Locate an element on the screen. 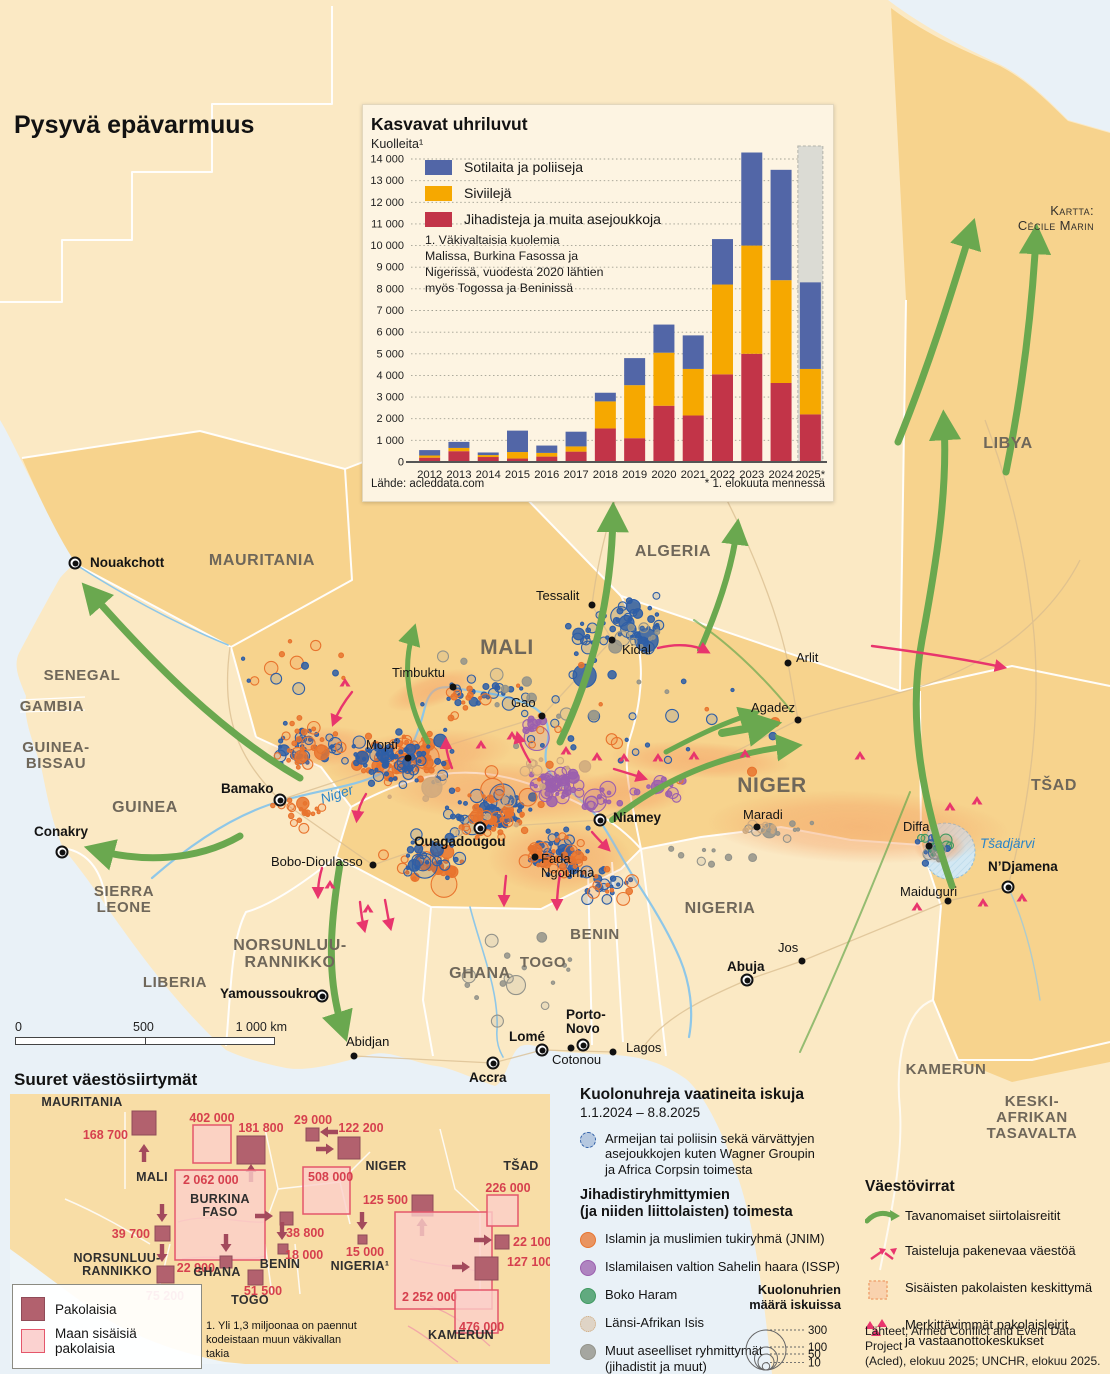  displacement-value: 127 100 is located at coordinates (528, 1262).